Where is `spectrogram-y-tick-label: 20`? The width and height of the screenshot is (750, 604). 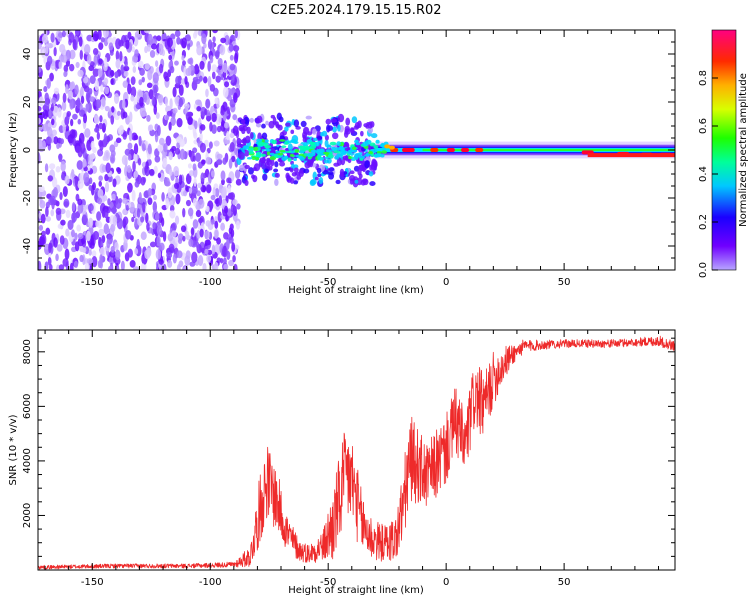 spectrogram-y-tick-label: 20 is located at coordinates (27, 102).